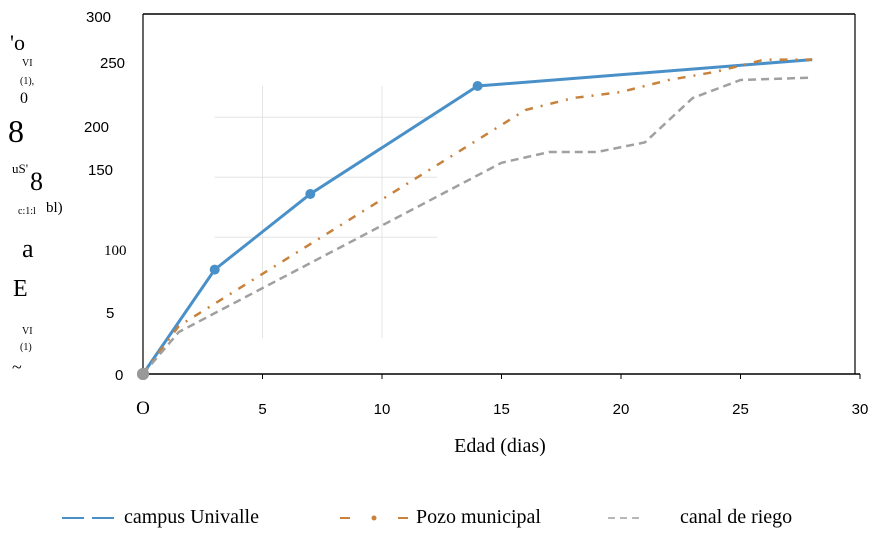  What do you see at coordinates (20, 289) in the screenshot?
I see `y-label-fragment: E` at bounding box center [20, 289].